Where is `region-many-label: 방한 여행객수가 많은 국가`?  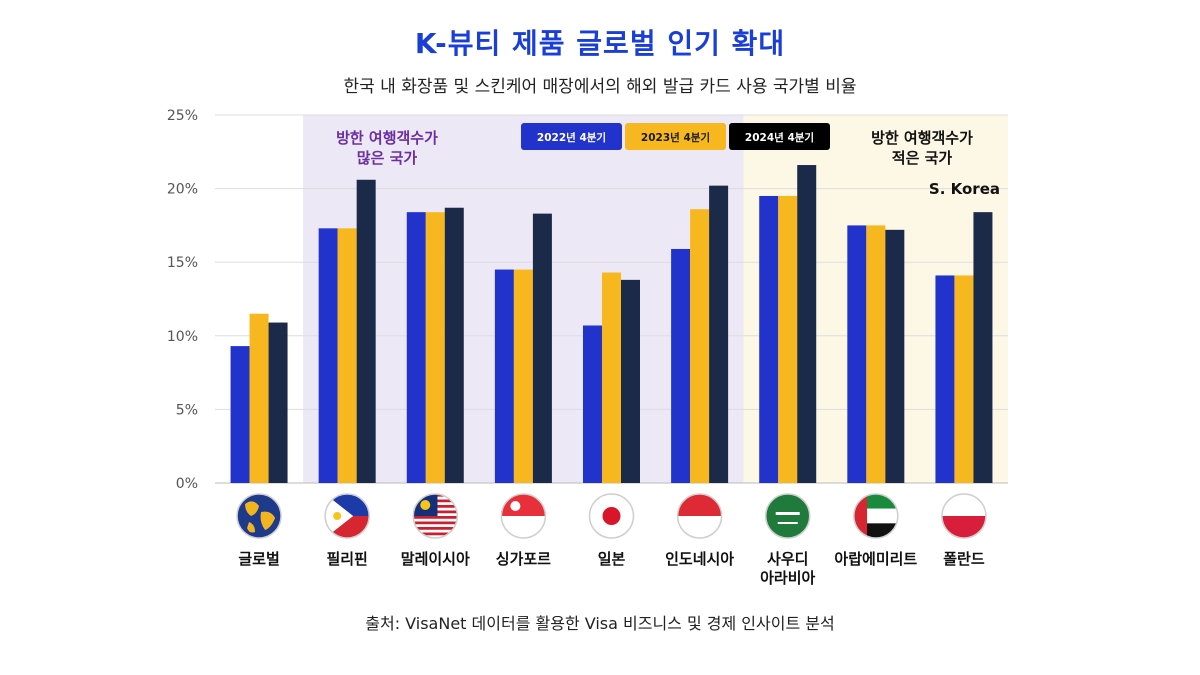 region-many-label: 방한 여행객수가 많은 국가 is located at coordinates (387, 148).